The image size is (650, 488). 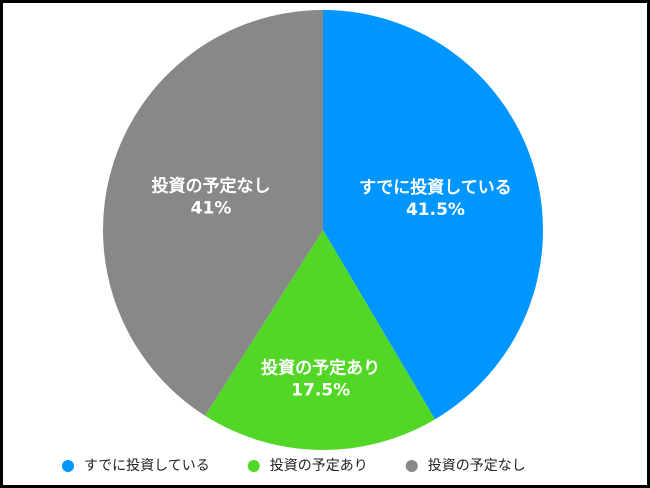 I want to click on slice-label: 投資の予定あり, so click(x=320, y=368).